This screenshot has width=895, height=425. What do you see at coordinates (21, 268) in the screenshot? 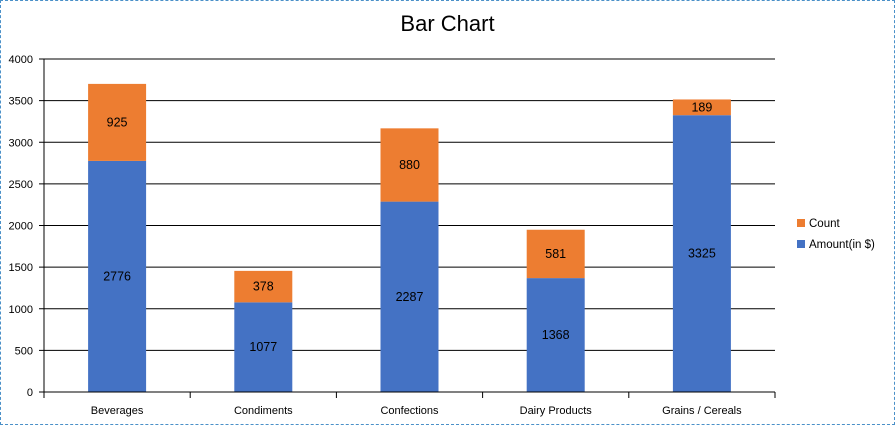
I see `y-tick-label: 1500` at bounding box center [21, 268].